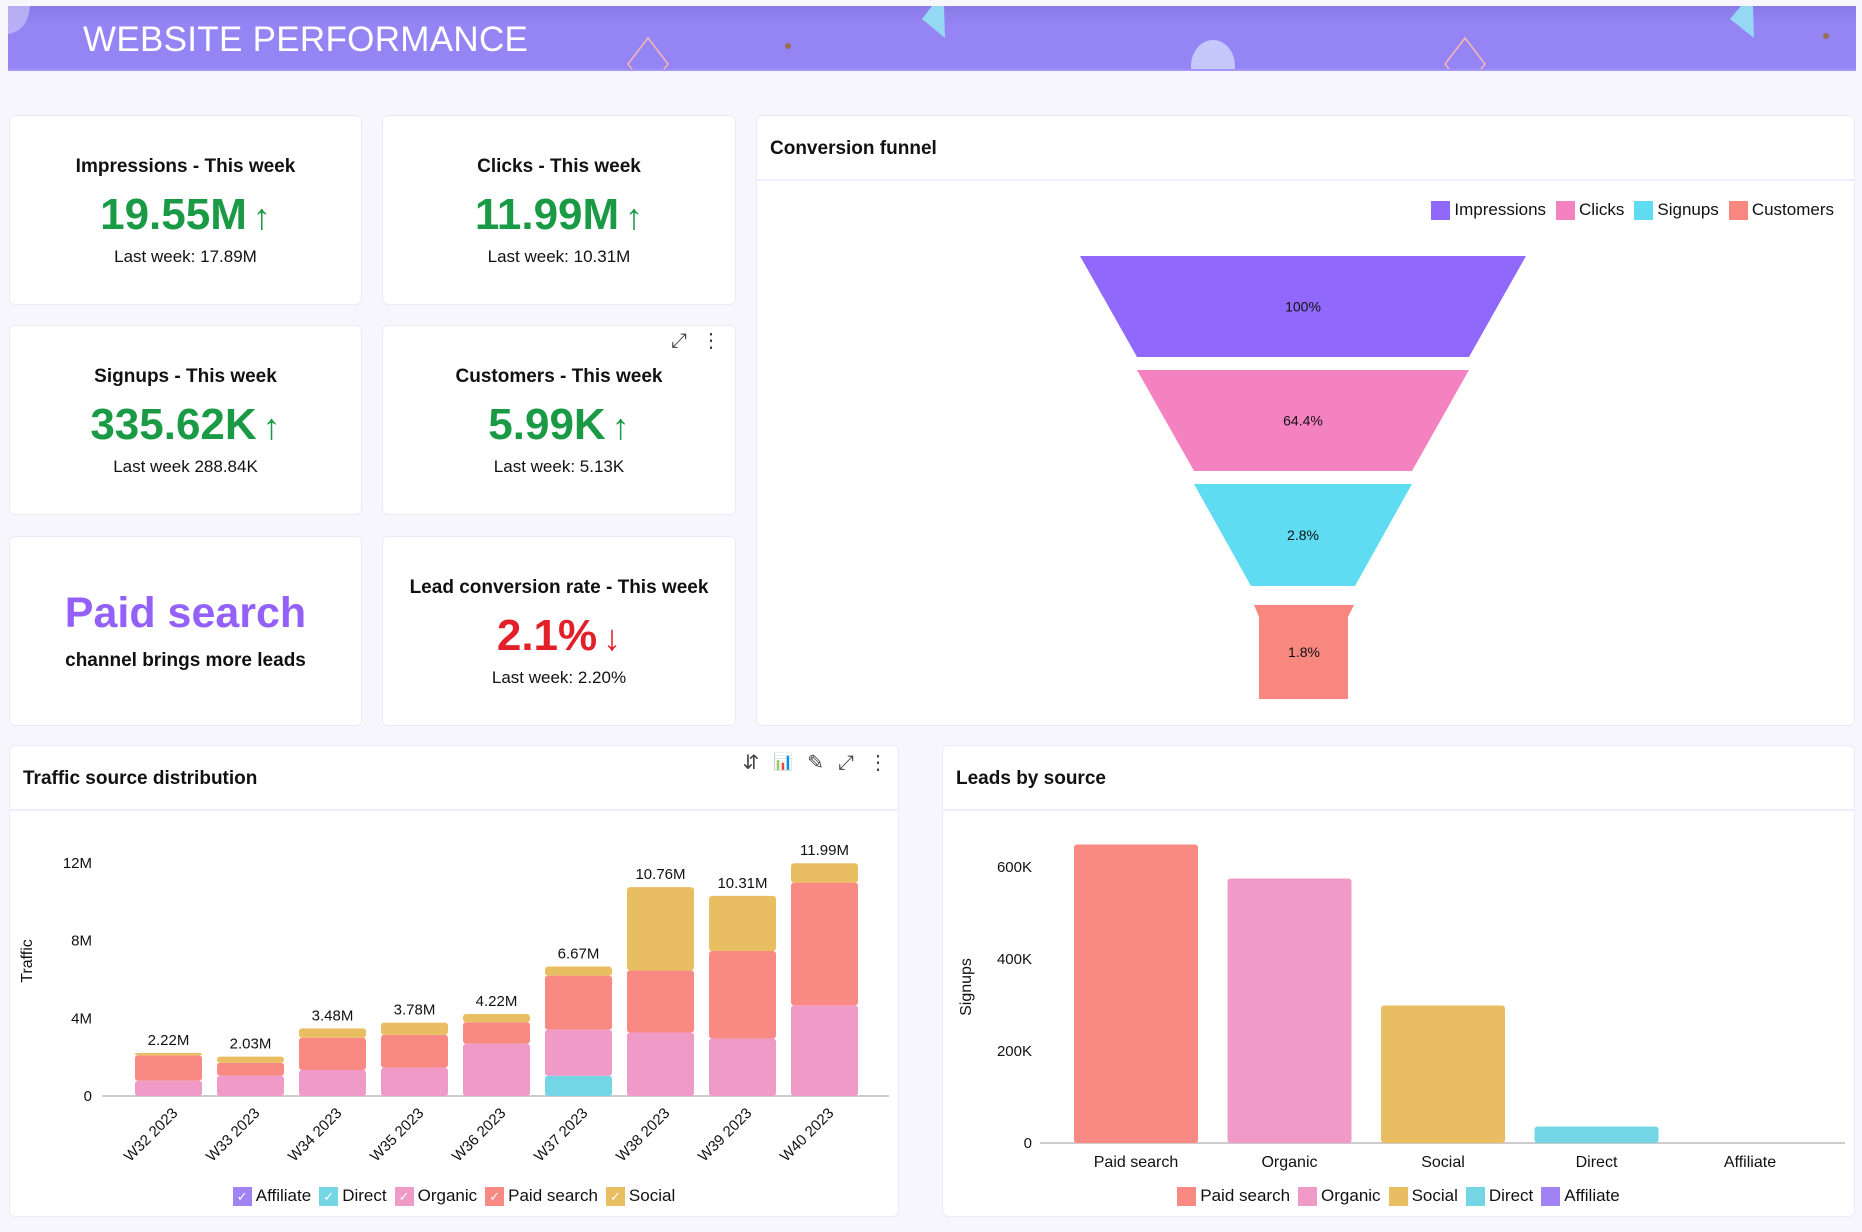  I want to click on funnel-legend: Impressions Clicks Signups Customers, so click(1632, 210).